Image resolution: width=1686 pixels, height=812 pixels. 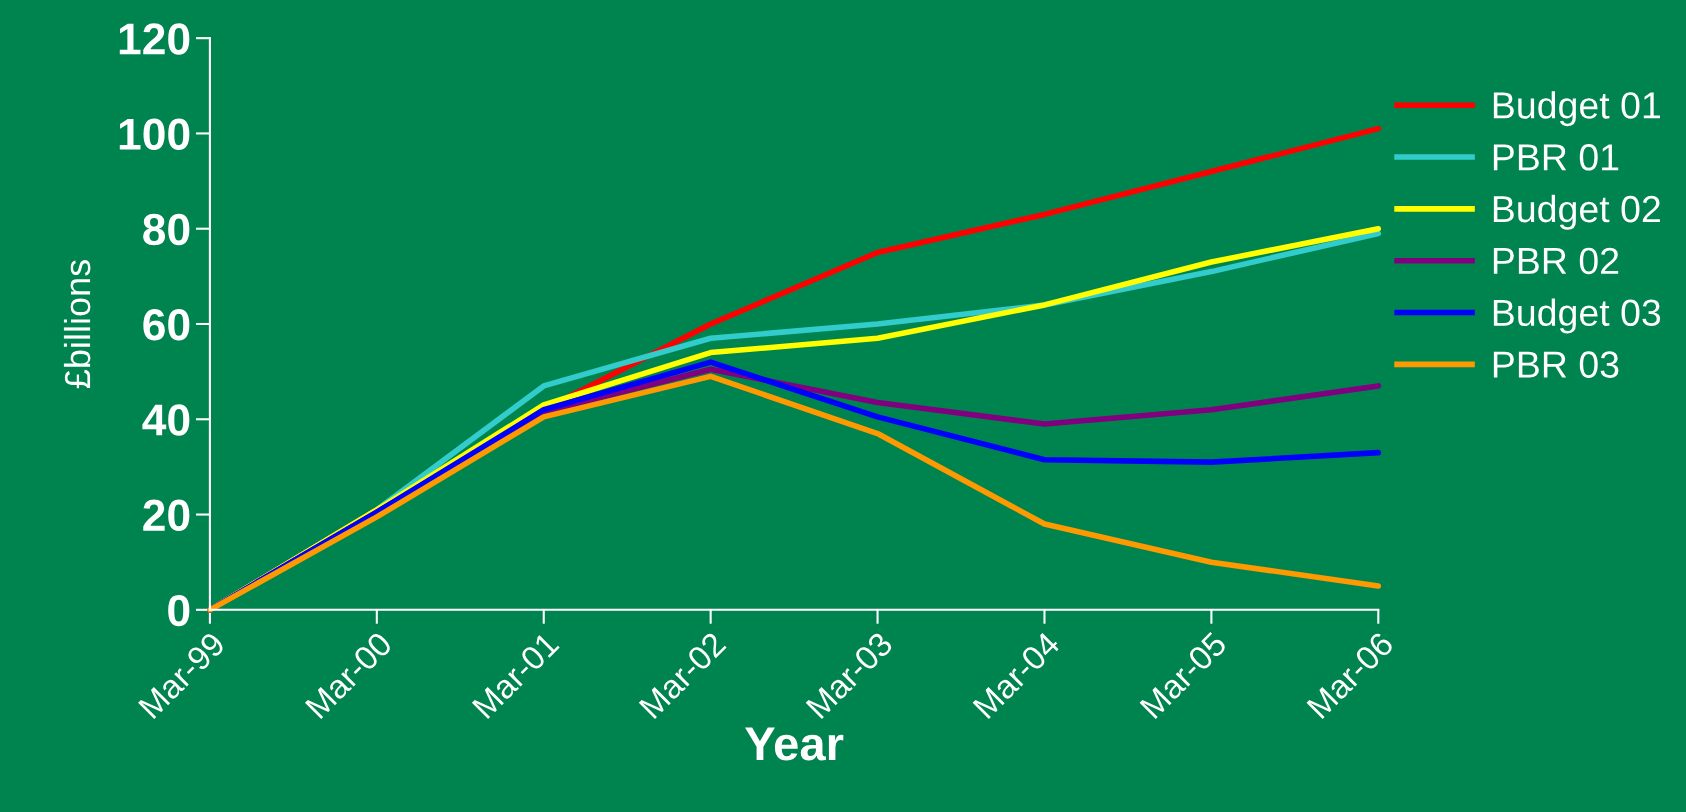 I want to click on y-tick-label: 60, so click(x=166, y=325).